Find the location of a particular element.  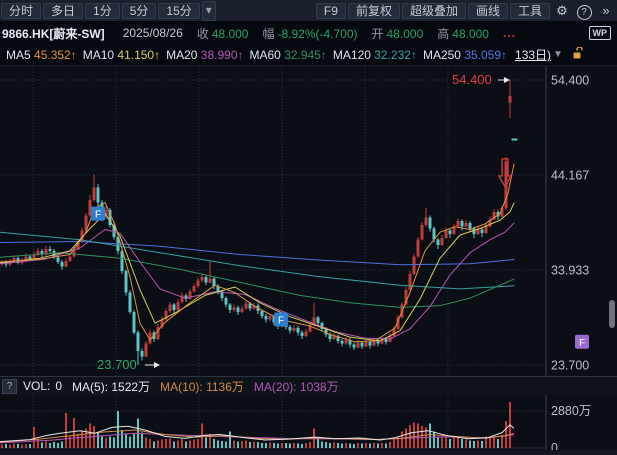

low-price-annotation: 23.700 is located at coordinates (117, 364).